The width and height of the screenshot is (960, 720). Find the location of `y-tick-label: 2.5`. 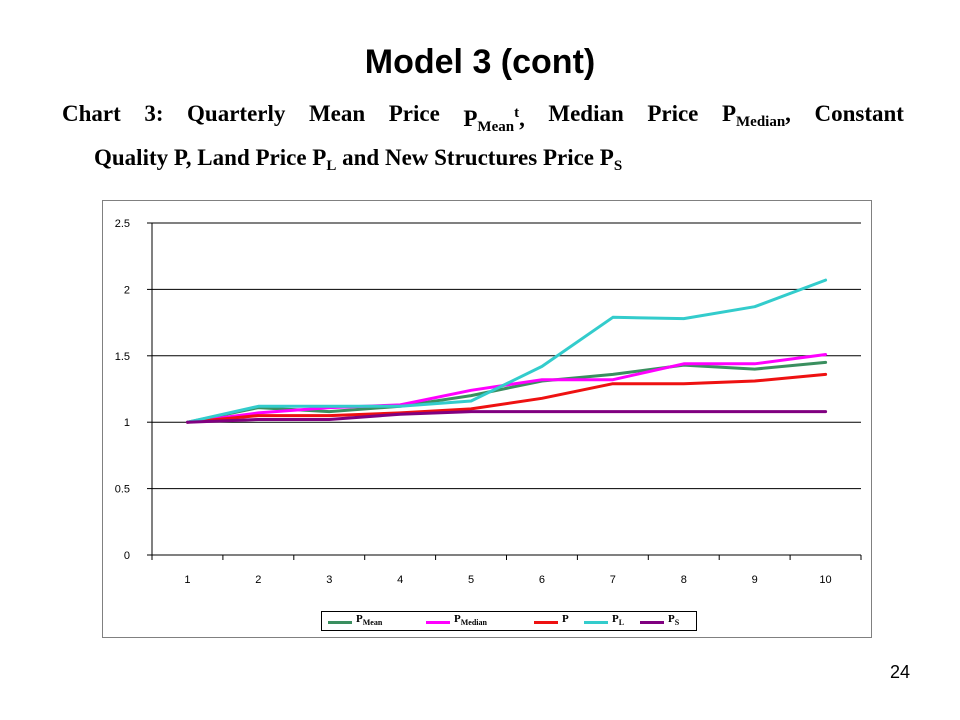

y-tick-label: 2.5 is located at coordinates (122, 224).